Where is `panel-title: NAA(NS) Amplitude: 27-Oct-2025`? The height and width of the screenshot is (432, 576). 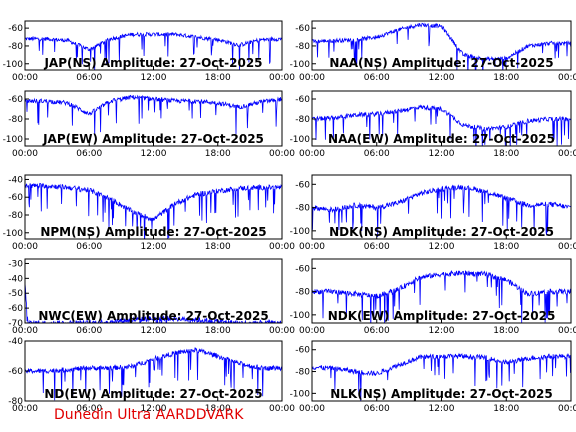
panel-title: NAA(NS) Amplitude: 27-Oct-2025 is located at coordinates (441, 63).